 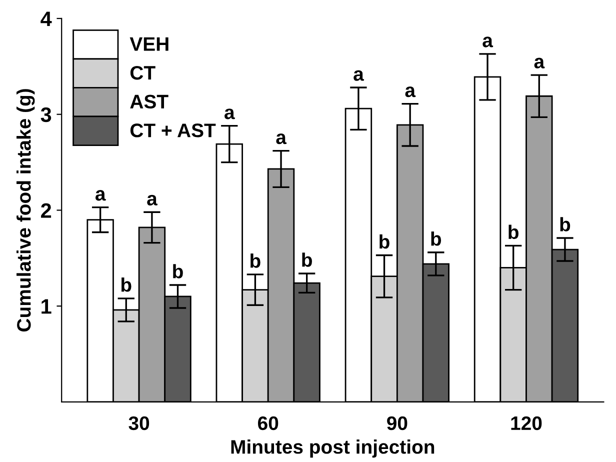 What do you see at coordinates (139, 423) in the screenshot?
I see `x-tick-label: 30` at bounding box center [139, 423].